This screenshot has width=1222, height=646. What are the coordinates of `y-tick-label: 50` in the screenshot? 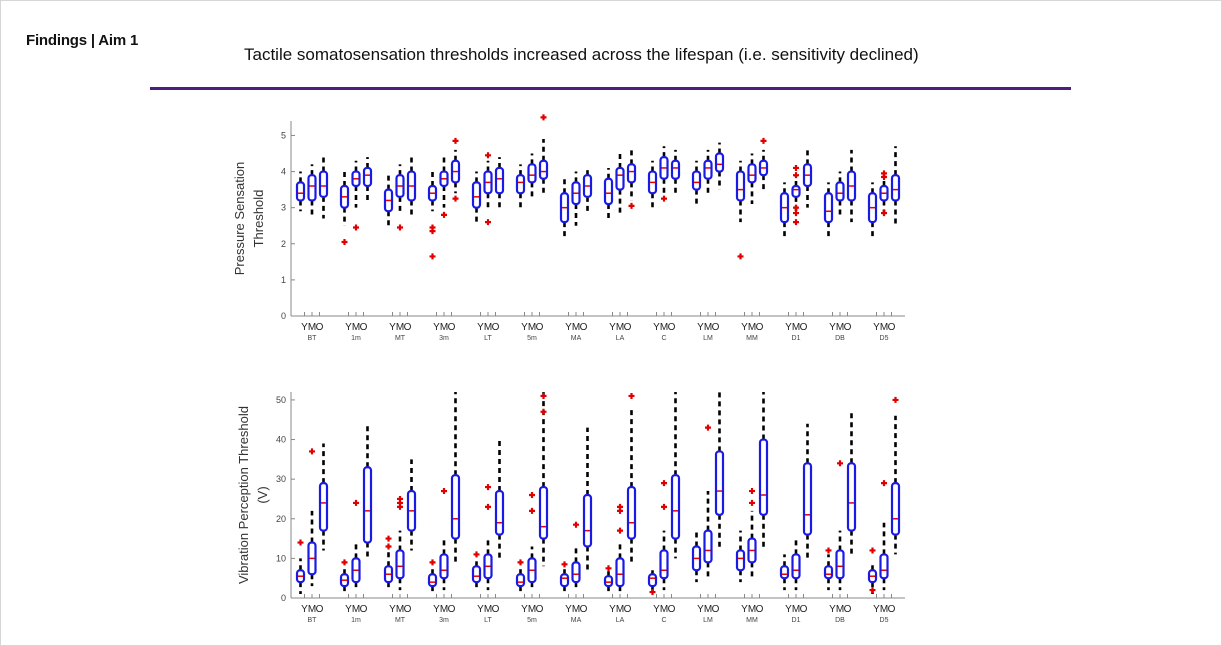 It's located at (281, 400).